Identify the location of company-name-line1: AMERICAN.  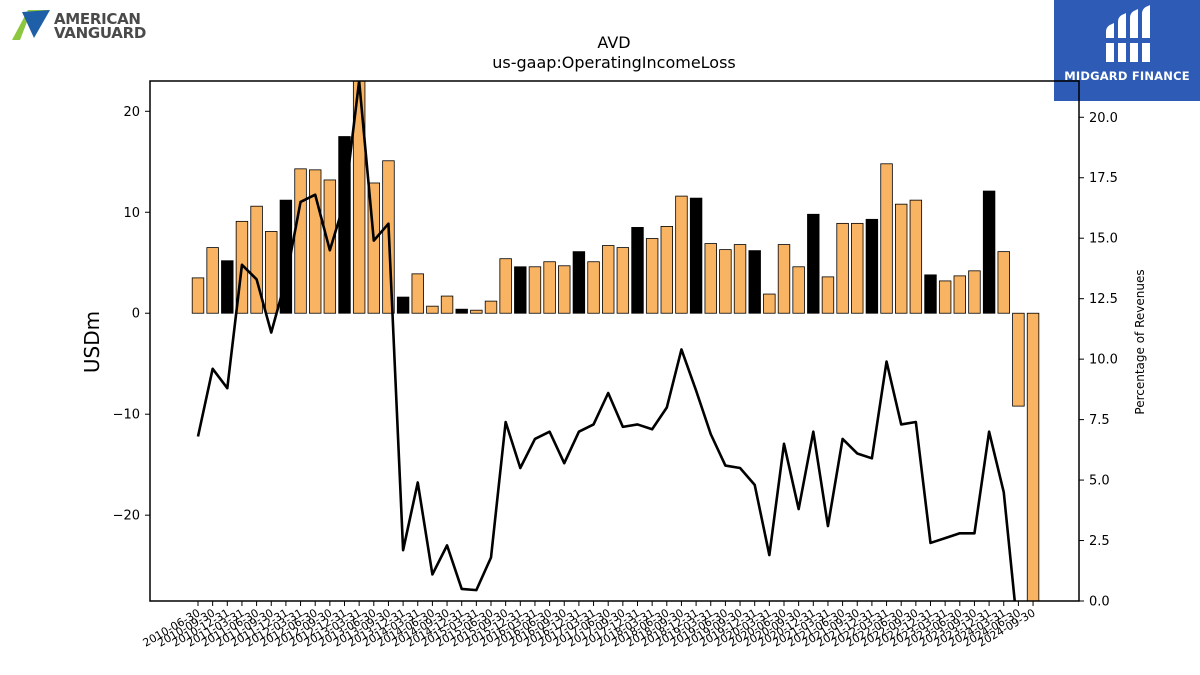
(97, 19).